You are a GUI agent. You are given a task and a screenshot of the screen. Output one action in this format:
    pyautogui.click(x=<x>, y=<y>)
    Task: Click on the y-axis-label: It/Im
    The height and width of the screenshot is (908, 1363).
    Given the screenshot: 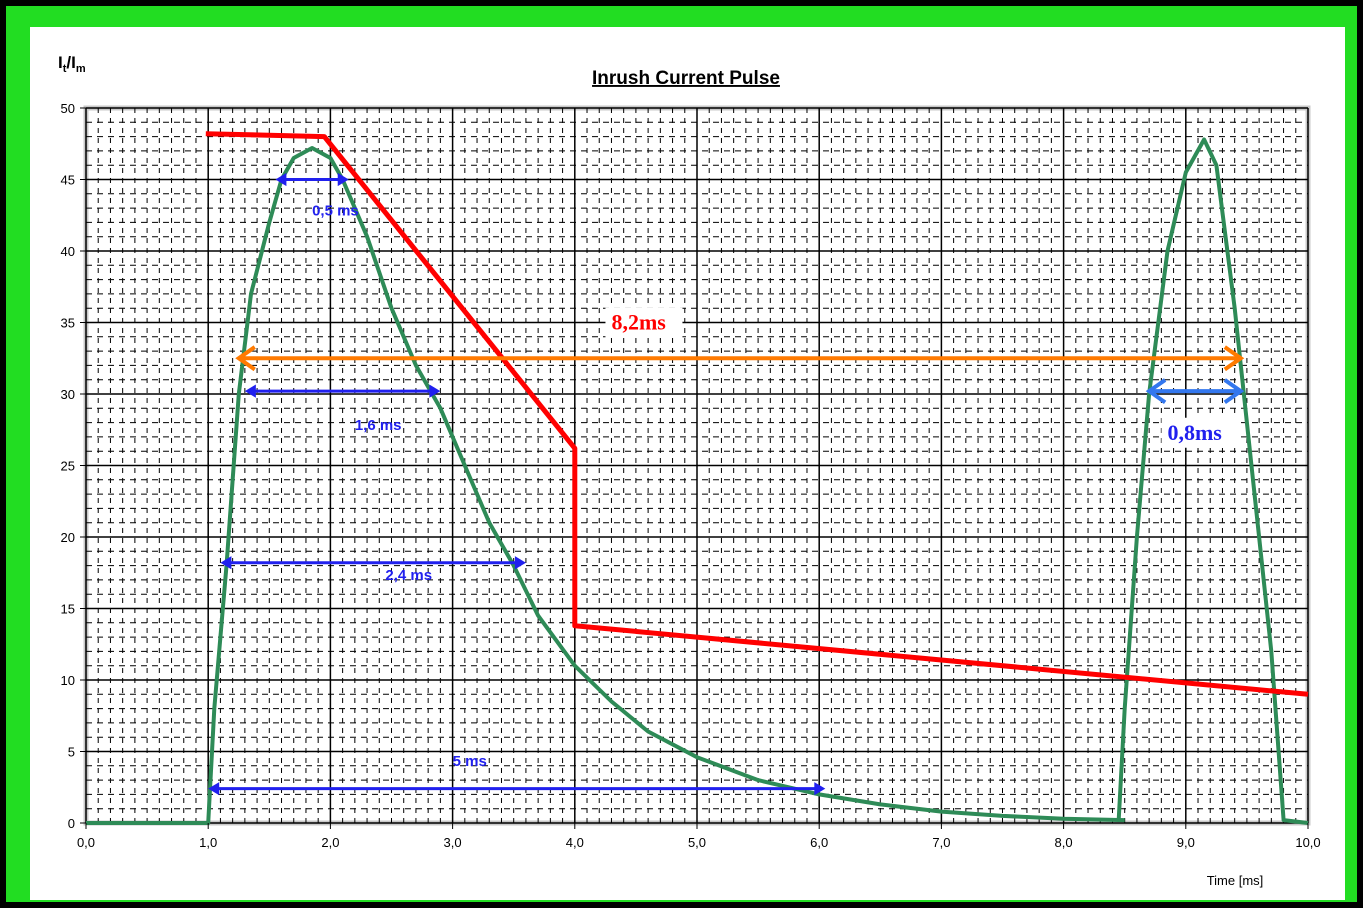 What is the action you would take?
    pyautogui.click(x=72, y=64)
    